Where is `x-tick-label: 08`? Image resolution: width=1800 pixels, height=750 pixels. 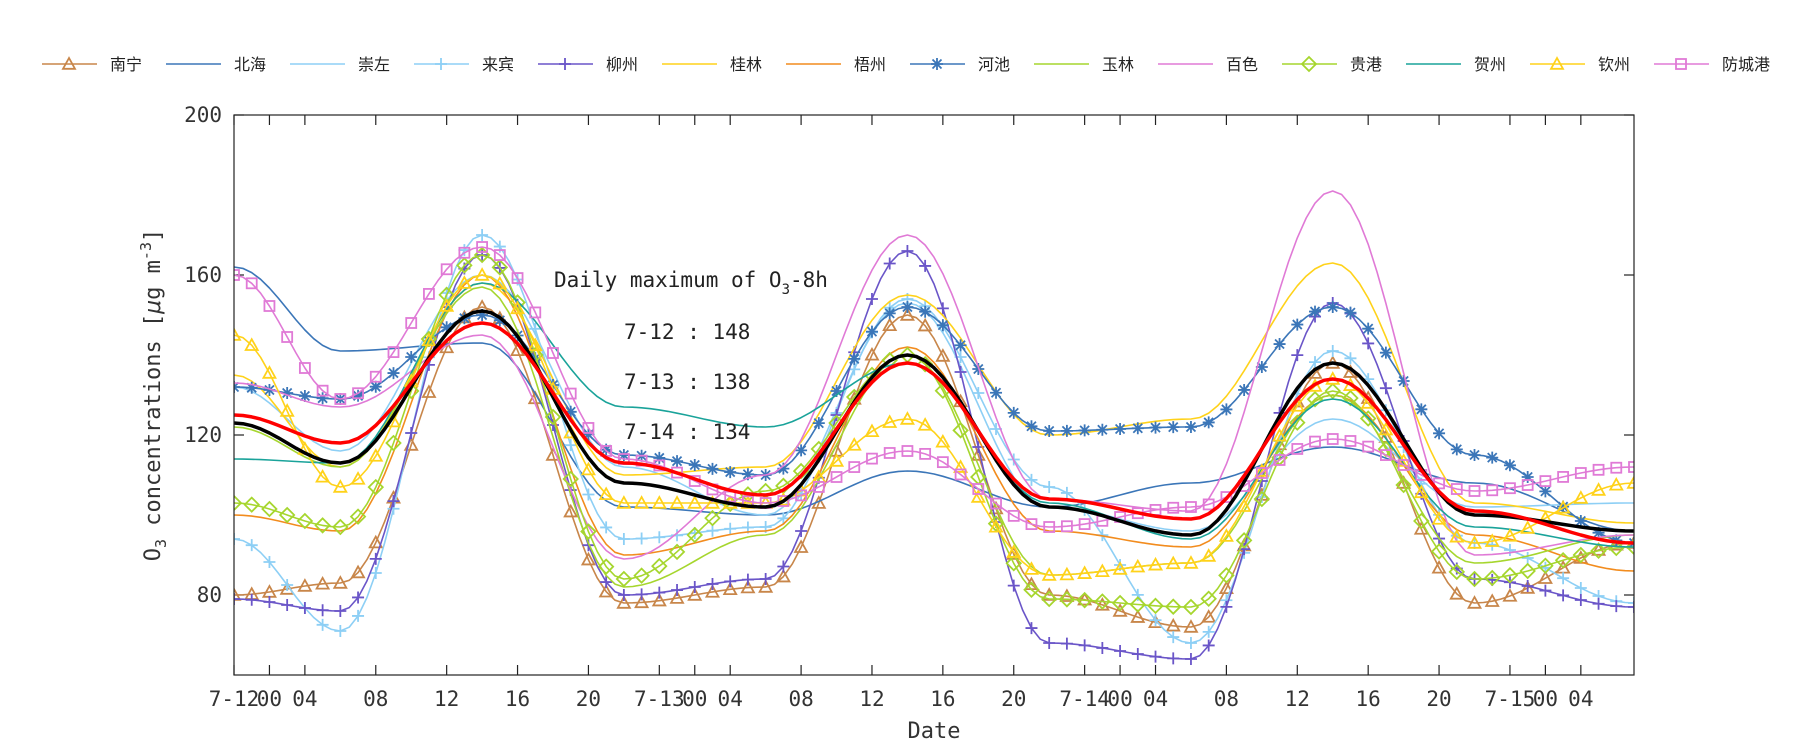 x-tick-label: 08 is located at coordinates (800, 699).